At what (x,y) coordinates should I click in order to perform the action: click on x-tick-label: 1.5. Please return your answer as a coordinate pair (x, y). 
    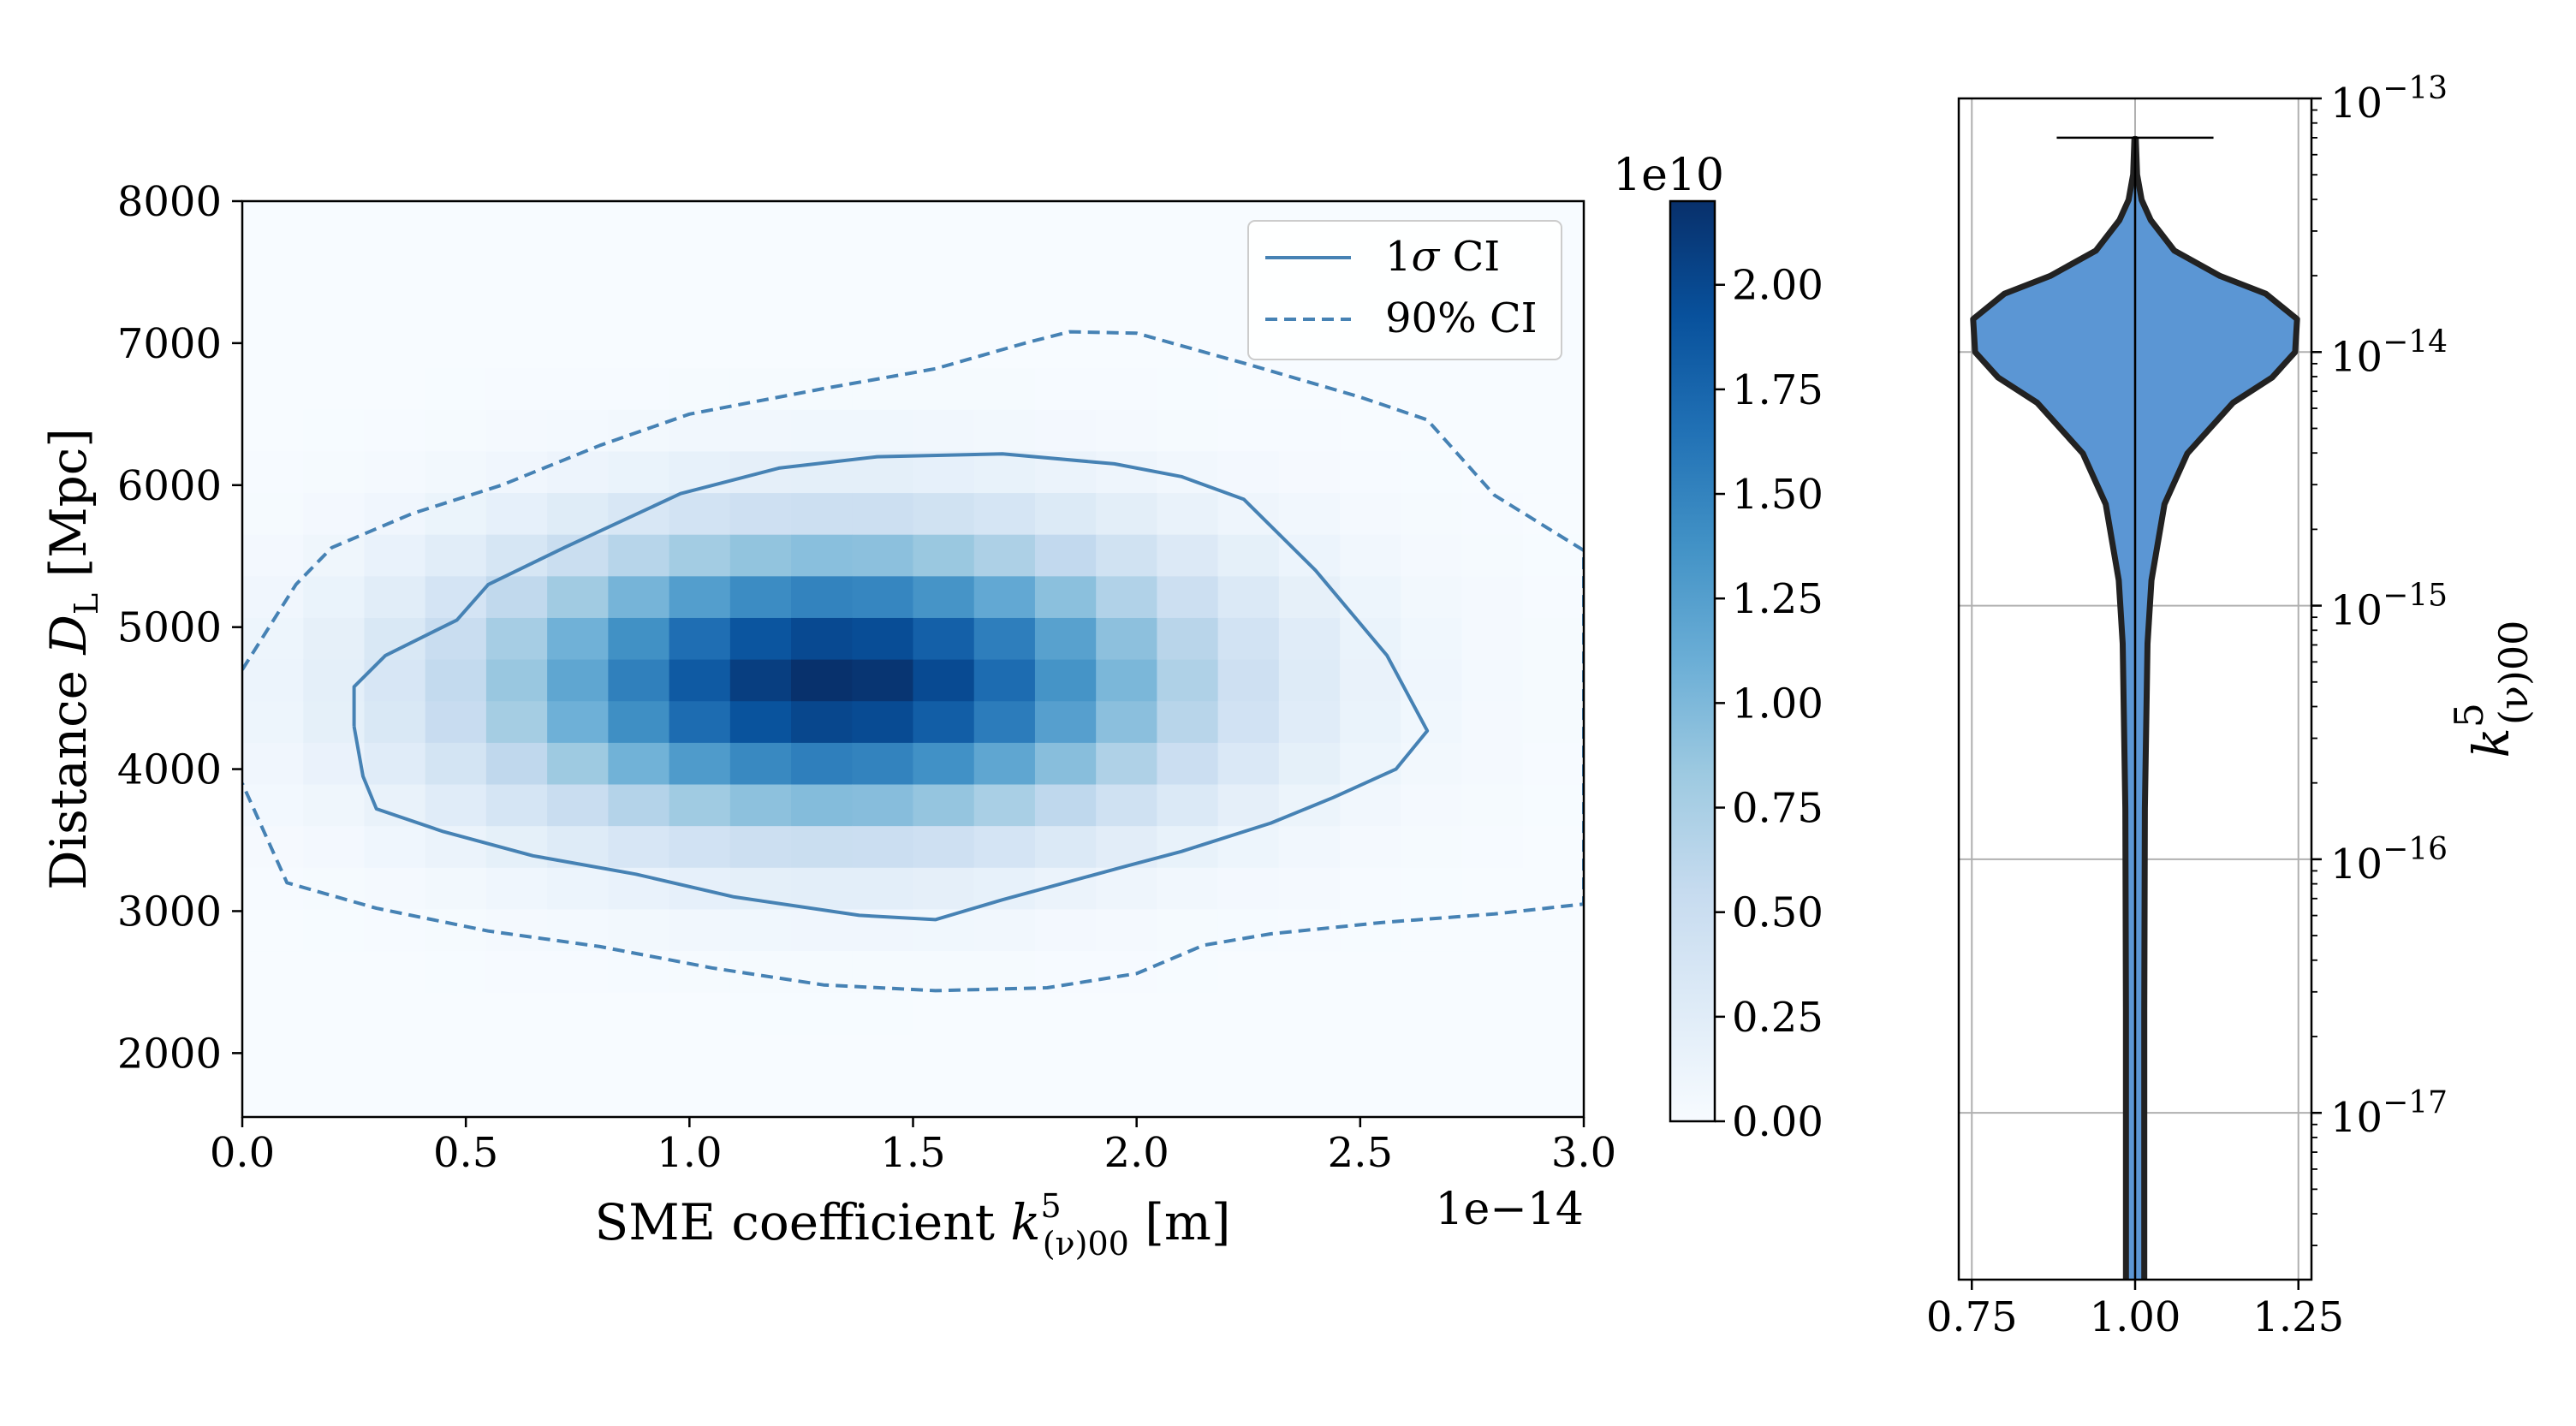
    Looking at the image, I should click on (912, 1153).